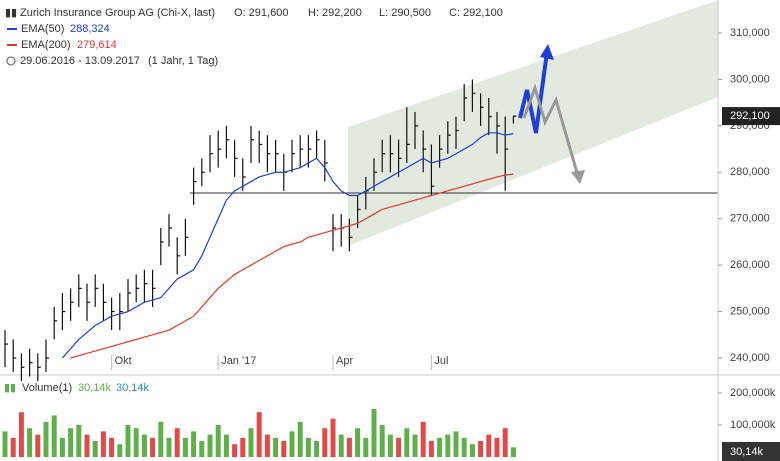  Describe the element at coordinates (238, 361) in the screenshot. I see `x-tick-label: Jan '17` at that location.